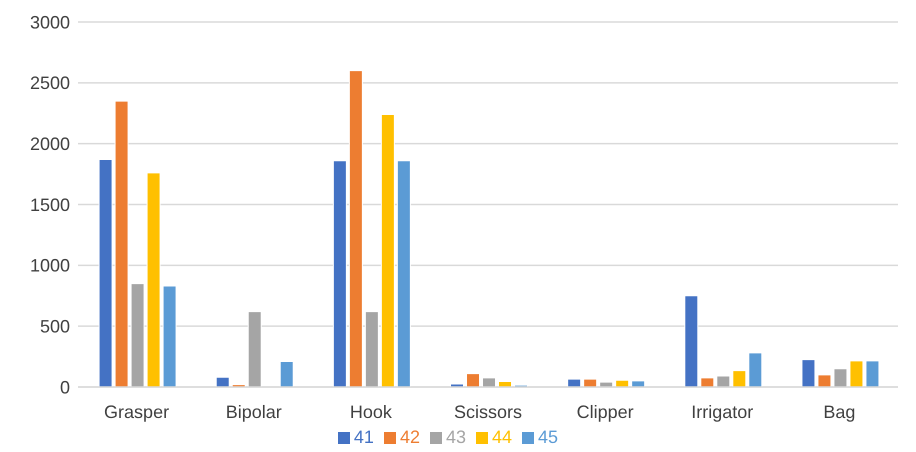 The image size is (916, 452). What do you see at coordinates (50, 83) in the screenshot?
I see `y-tick-label: 2500` at bounding box center [50, 83].